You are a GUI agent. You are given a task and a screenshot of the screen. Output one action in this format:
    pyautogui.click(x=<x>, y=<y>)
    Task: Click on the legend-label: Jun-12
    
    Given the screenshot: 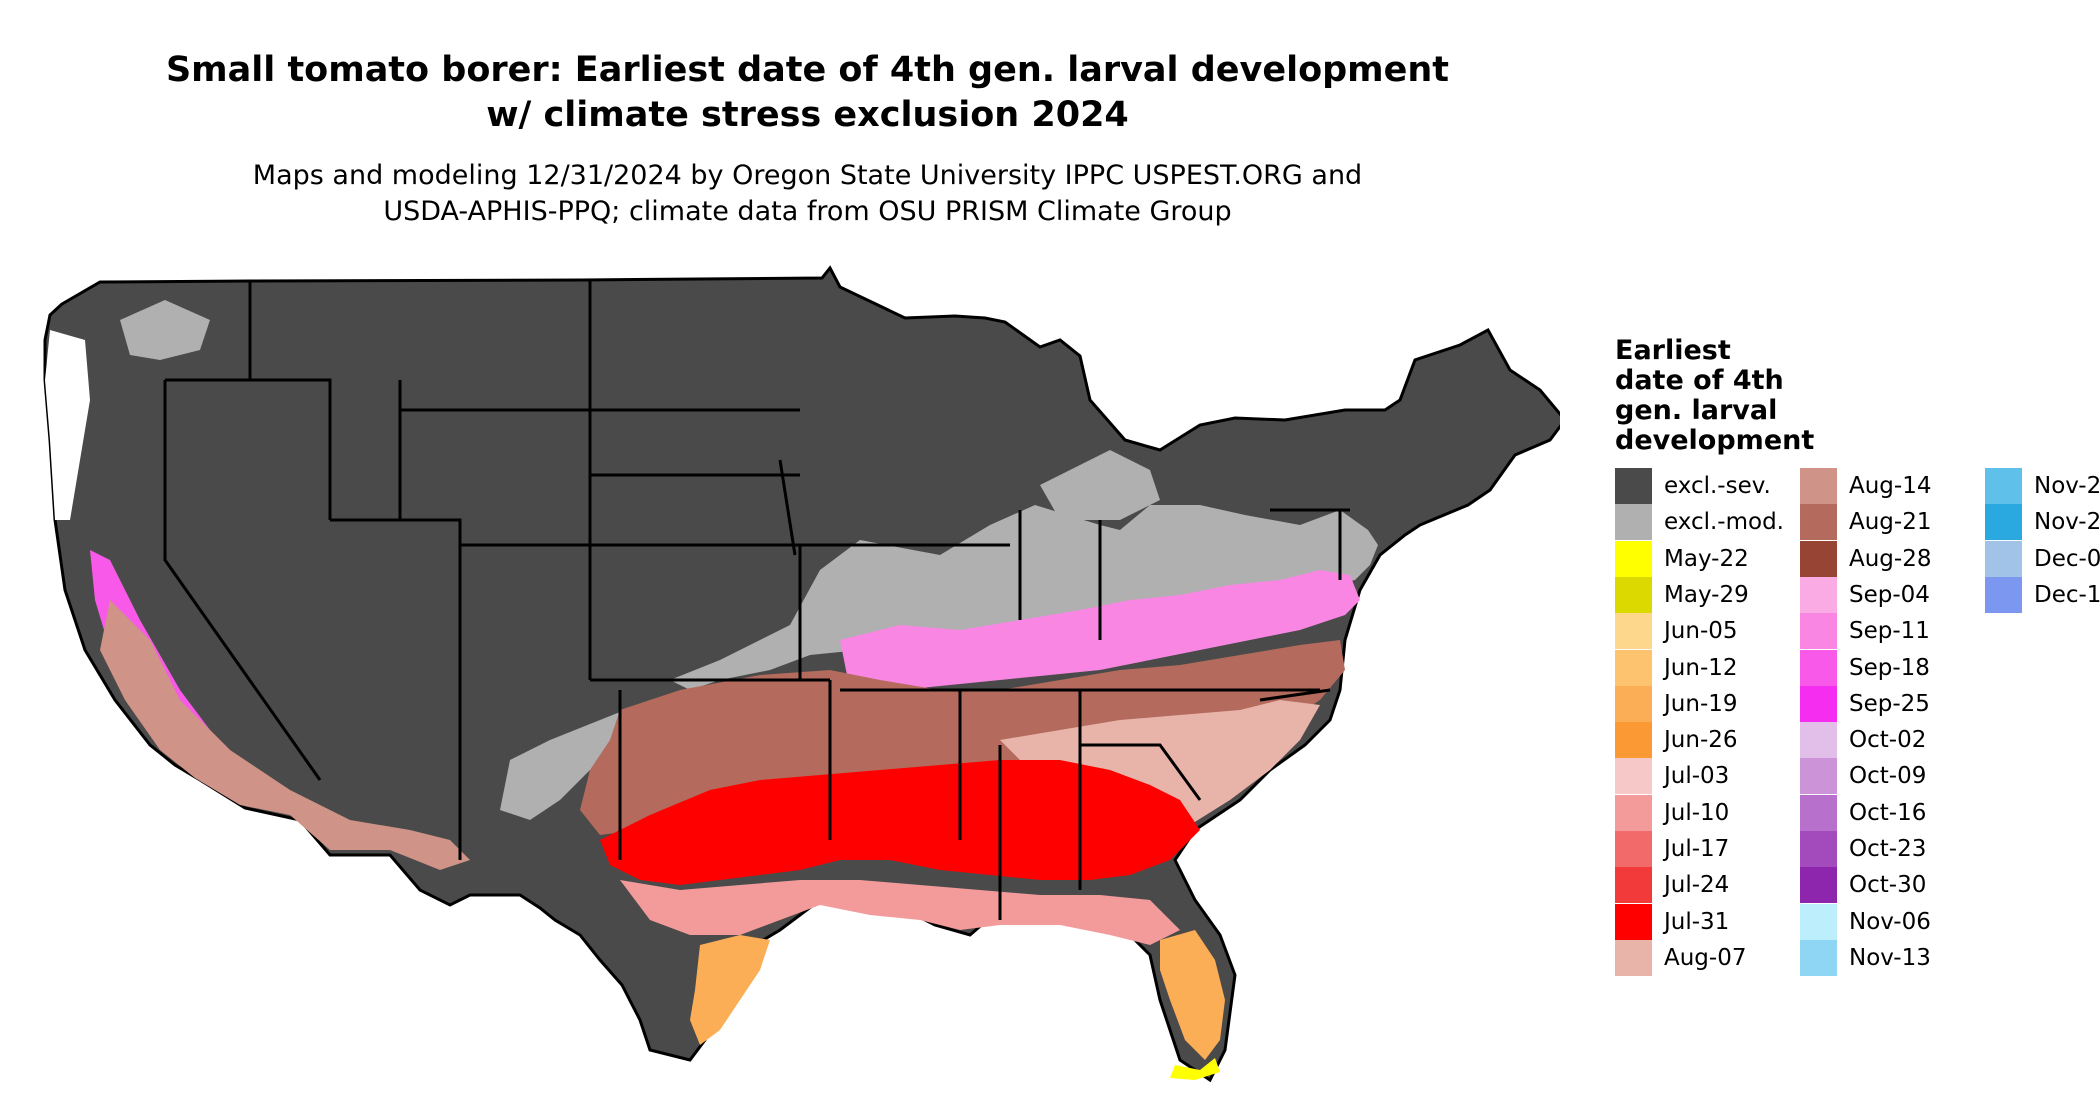 What is the action you would take?
    pyautogui.click(x=1701, y=667)
    